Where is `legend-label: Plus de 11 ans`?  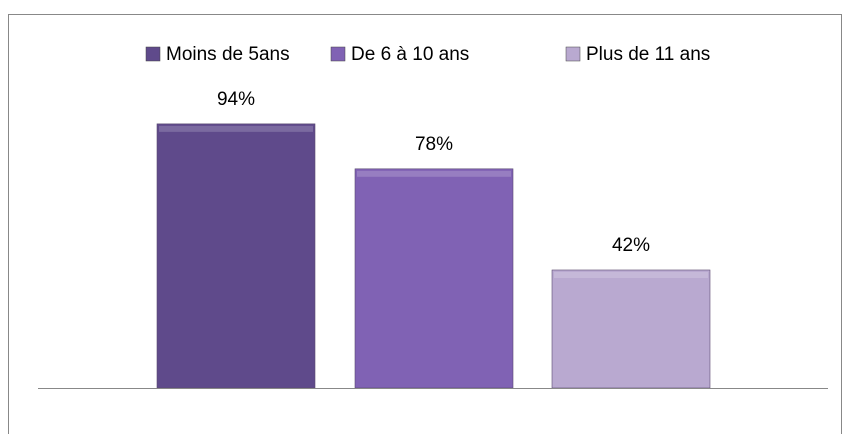 legend-label: Plus de 11 ans is located at coordinates (648, 54).